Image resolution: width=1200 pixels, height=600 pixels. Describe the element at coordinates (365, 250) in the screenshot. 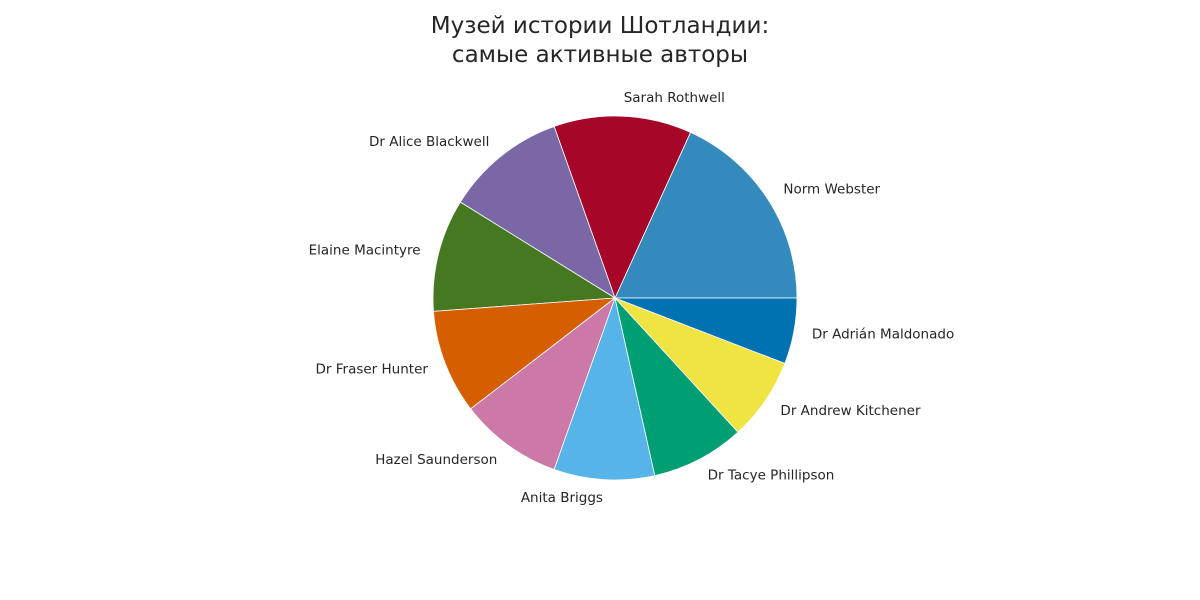

I see `pie-slice-label-3: Elaine Macintyre` at that location.